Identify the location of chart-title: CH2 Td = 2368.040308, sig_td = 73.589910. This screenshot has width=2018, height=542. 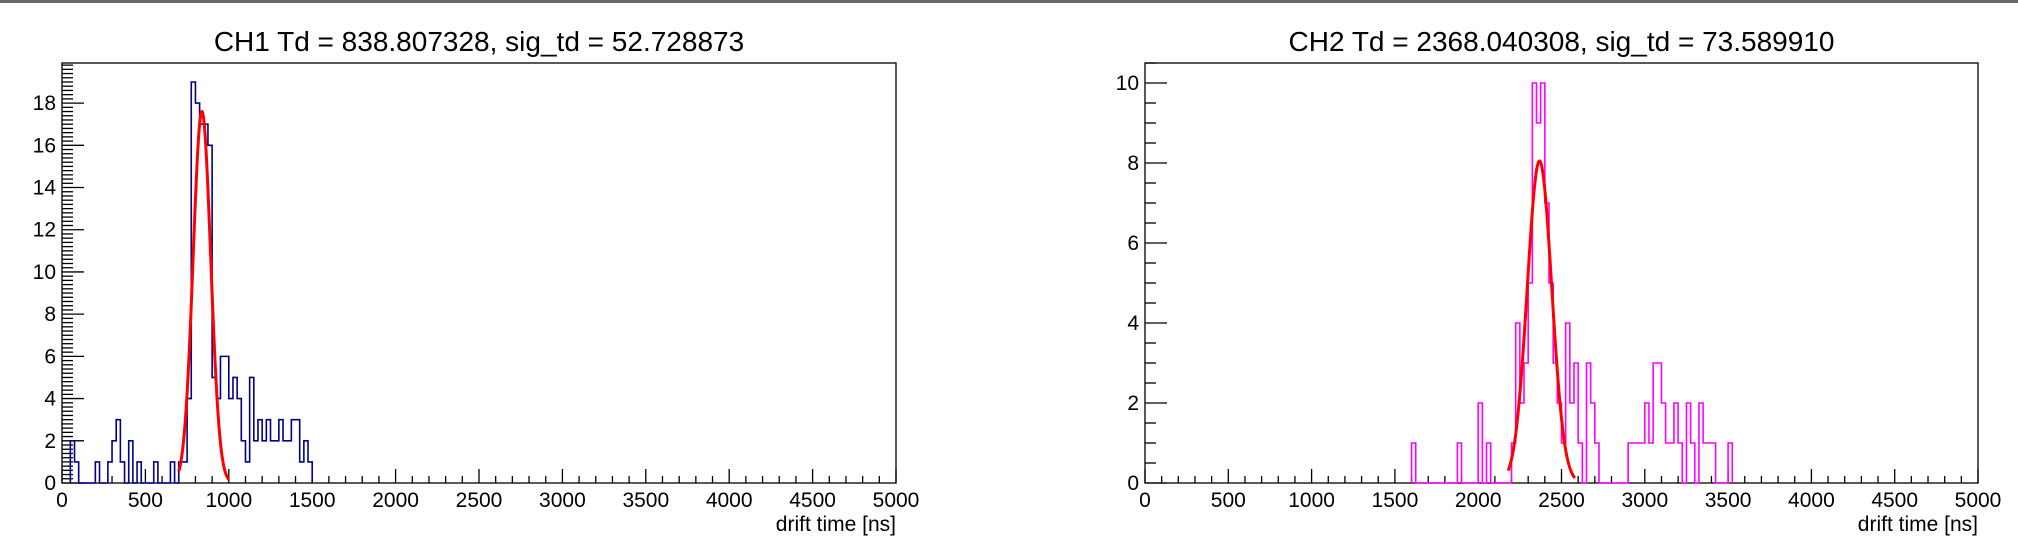
(1562, 41).